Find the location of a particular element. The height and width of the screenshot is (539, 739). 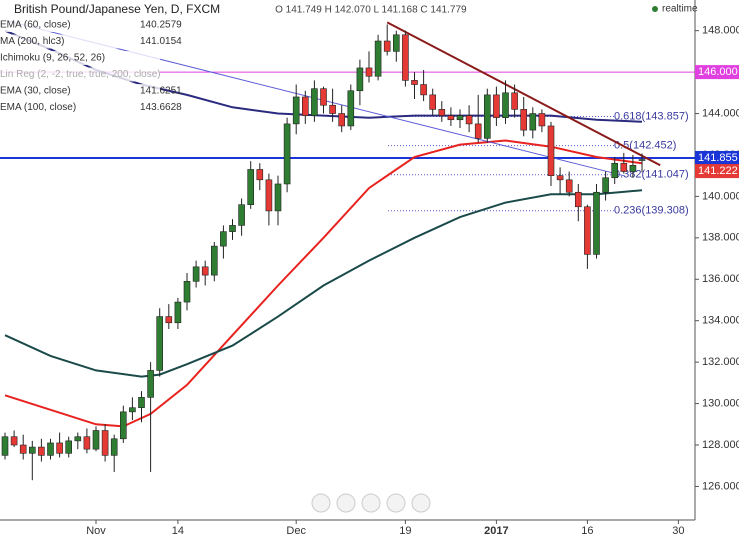

nav-buttons is located at coordinates (371, 503).